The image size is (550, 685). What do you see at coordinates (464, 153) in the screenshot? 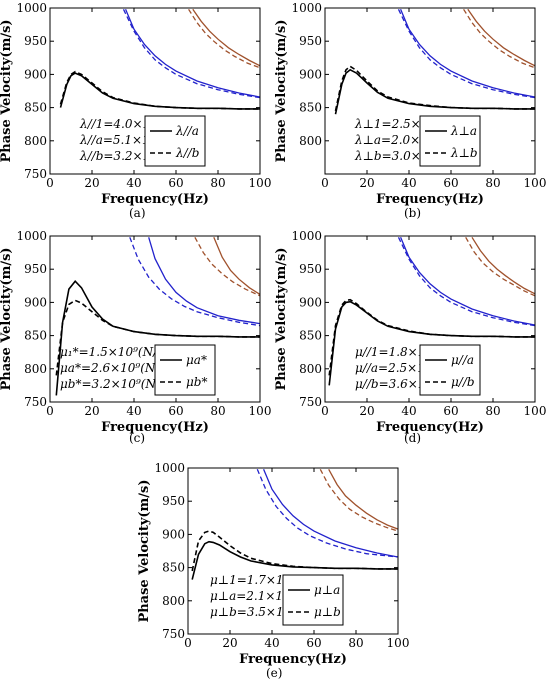
I see `legend-label: λ⊥b` at bounding box center [464, 153].